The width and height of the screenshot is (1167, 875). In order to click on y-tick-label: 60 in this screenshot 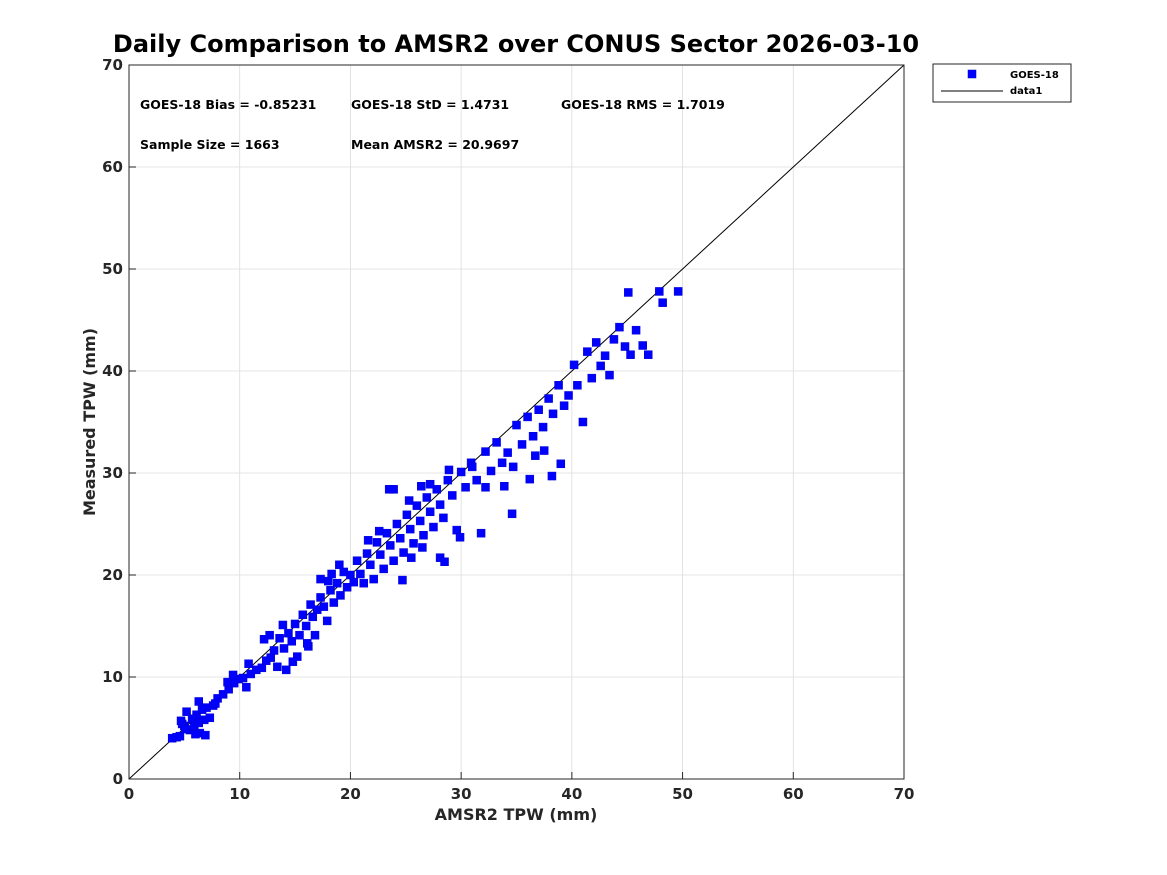, I will do `click(112, 167)`.